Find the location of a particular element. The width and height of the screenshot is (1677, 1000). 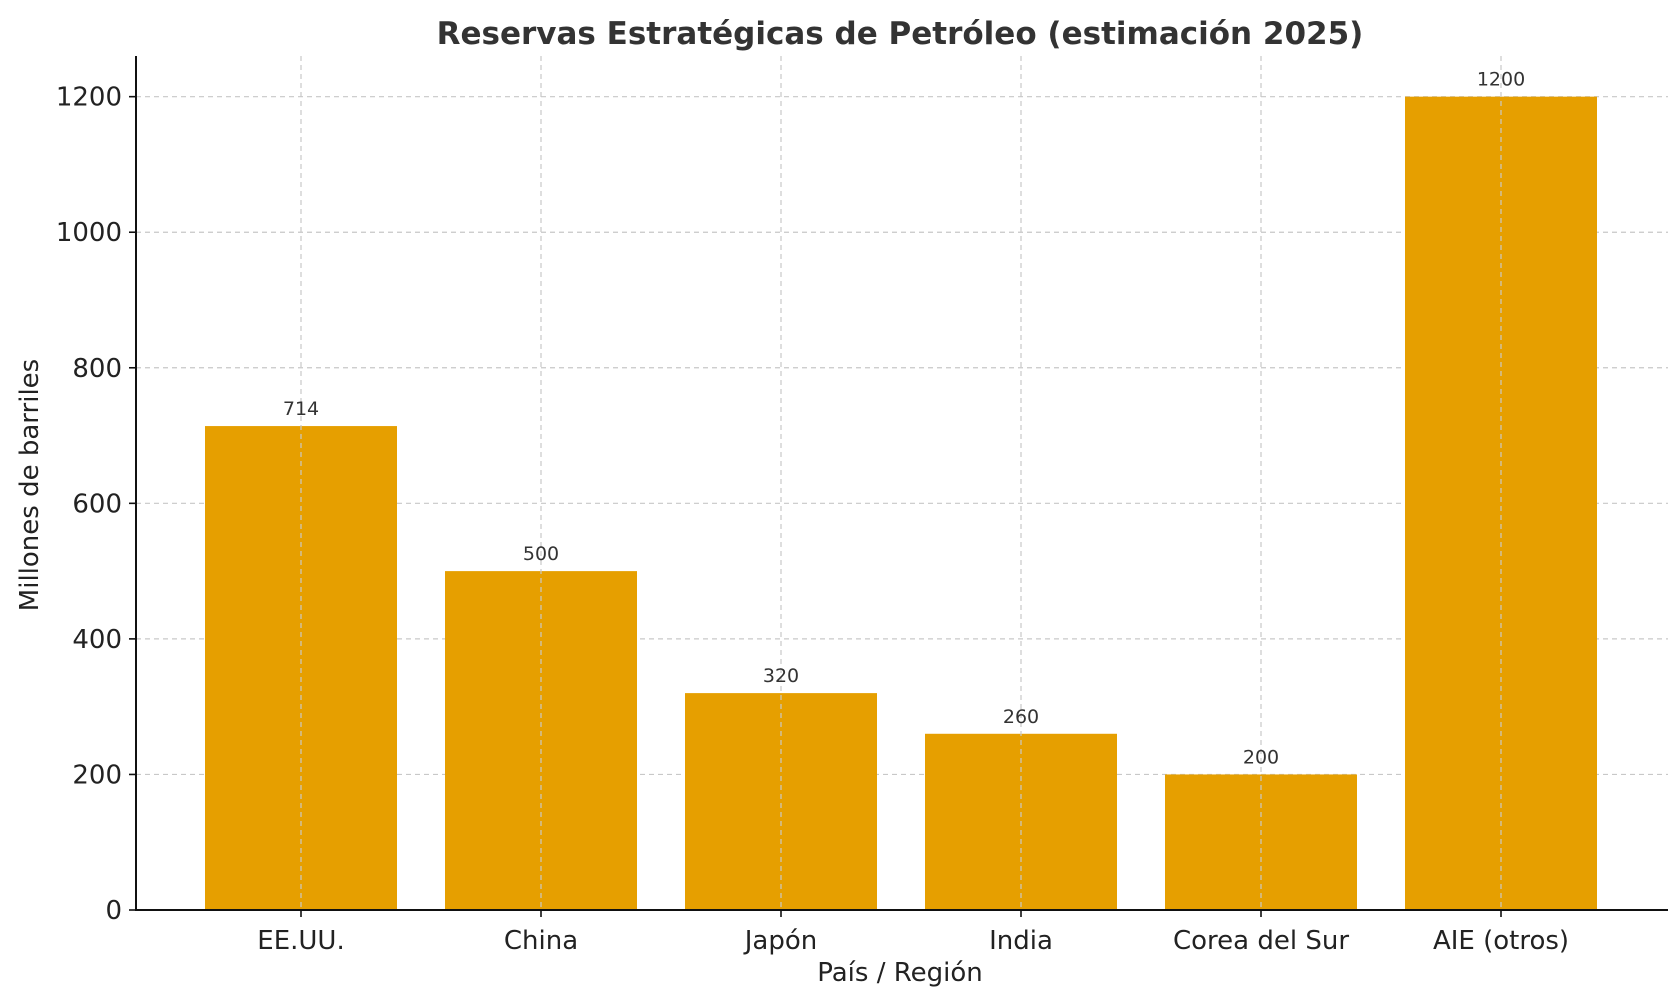

x-tick-label: Corea del Sur is located at coordinates (1261, 941).